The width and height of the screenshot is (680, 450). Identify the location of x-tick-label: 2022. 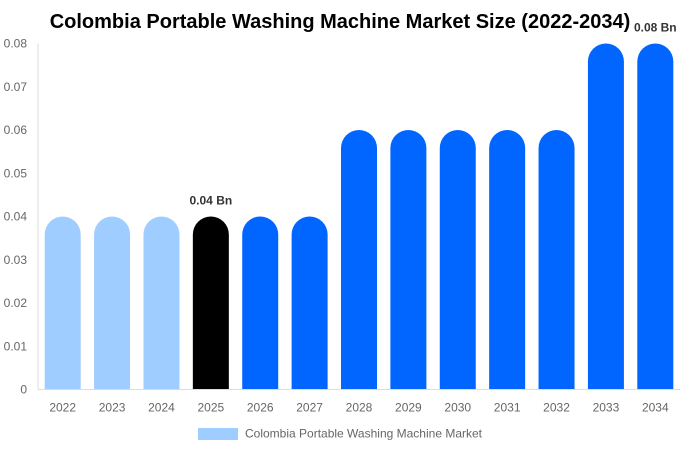
(62, 408).